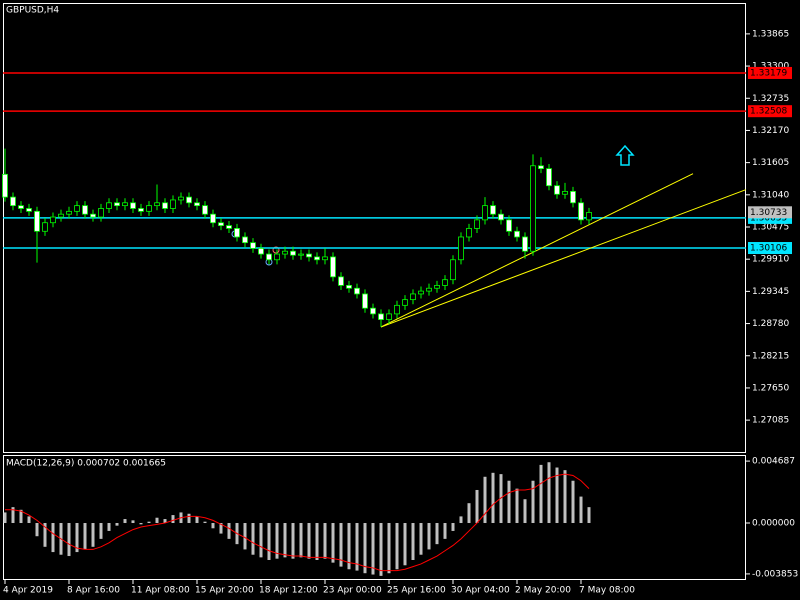  What do you see at coordinates (773, 524) in the screenshot?
I see `y-tick-label: 0.000000` at bounding box center [773, 524].